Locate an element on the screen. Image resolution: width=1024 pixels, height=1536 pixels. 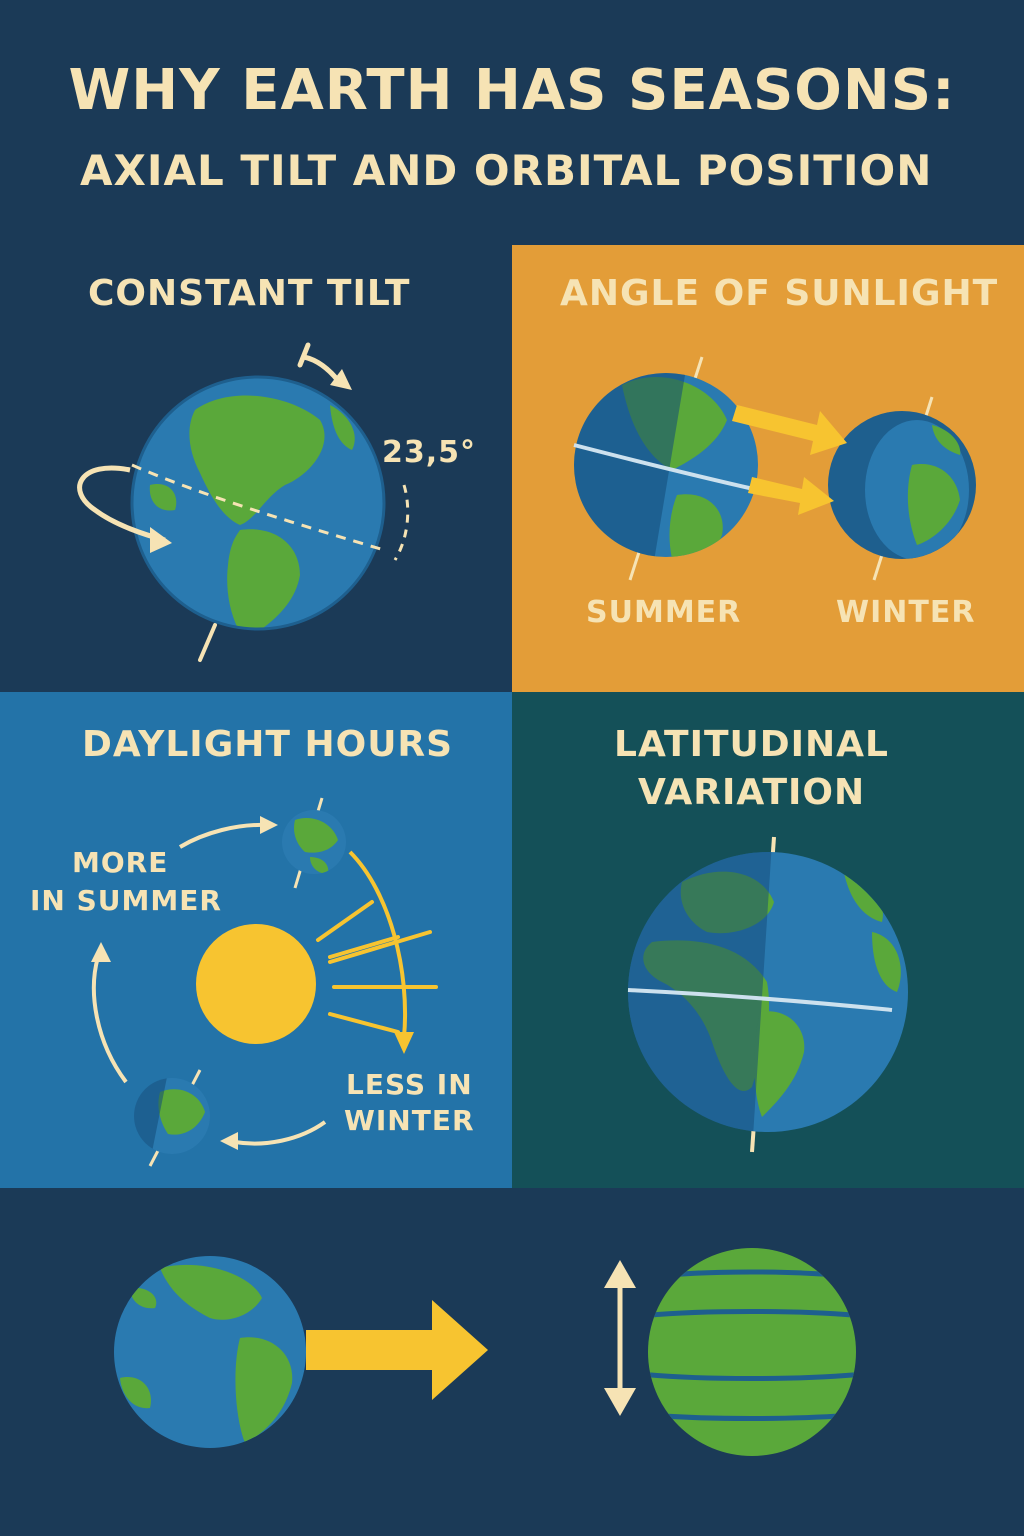
bottom-illustration is located at coordinates (485, 1352).